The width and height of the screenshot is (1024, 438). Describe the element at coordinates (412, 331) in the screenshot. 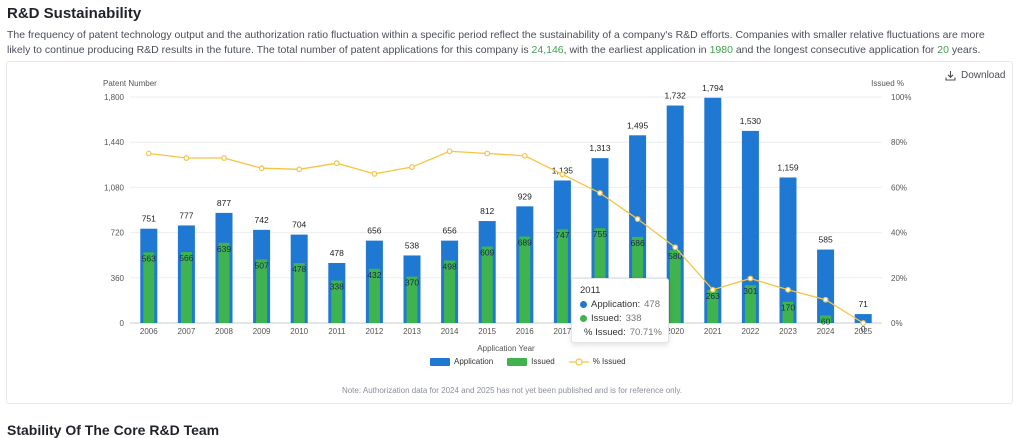

I see `x-tick-label: 2013` at that location.